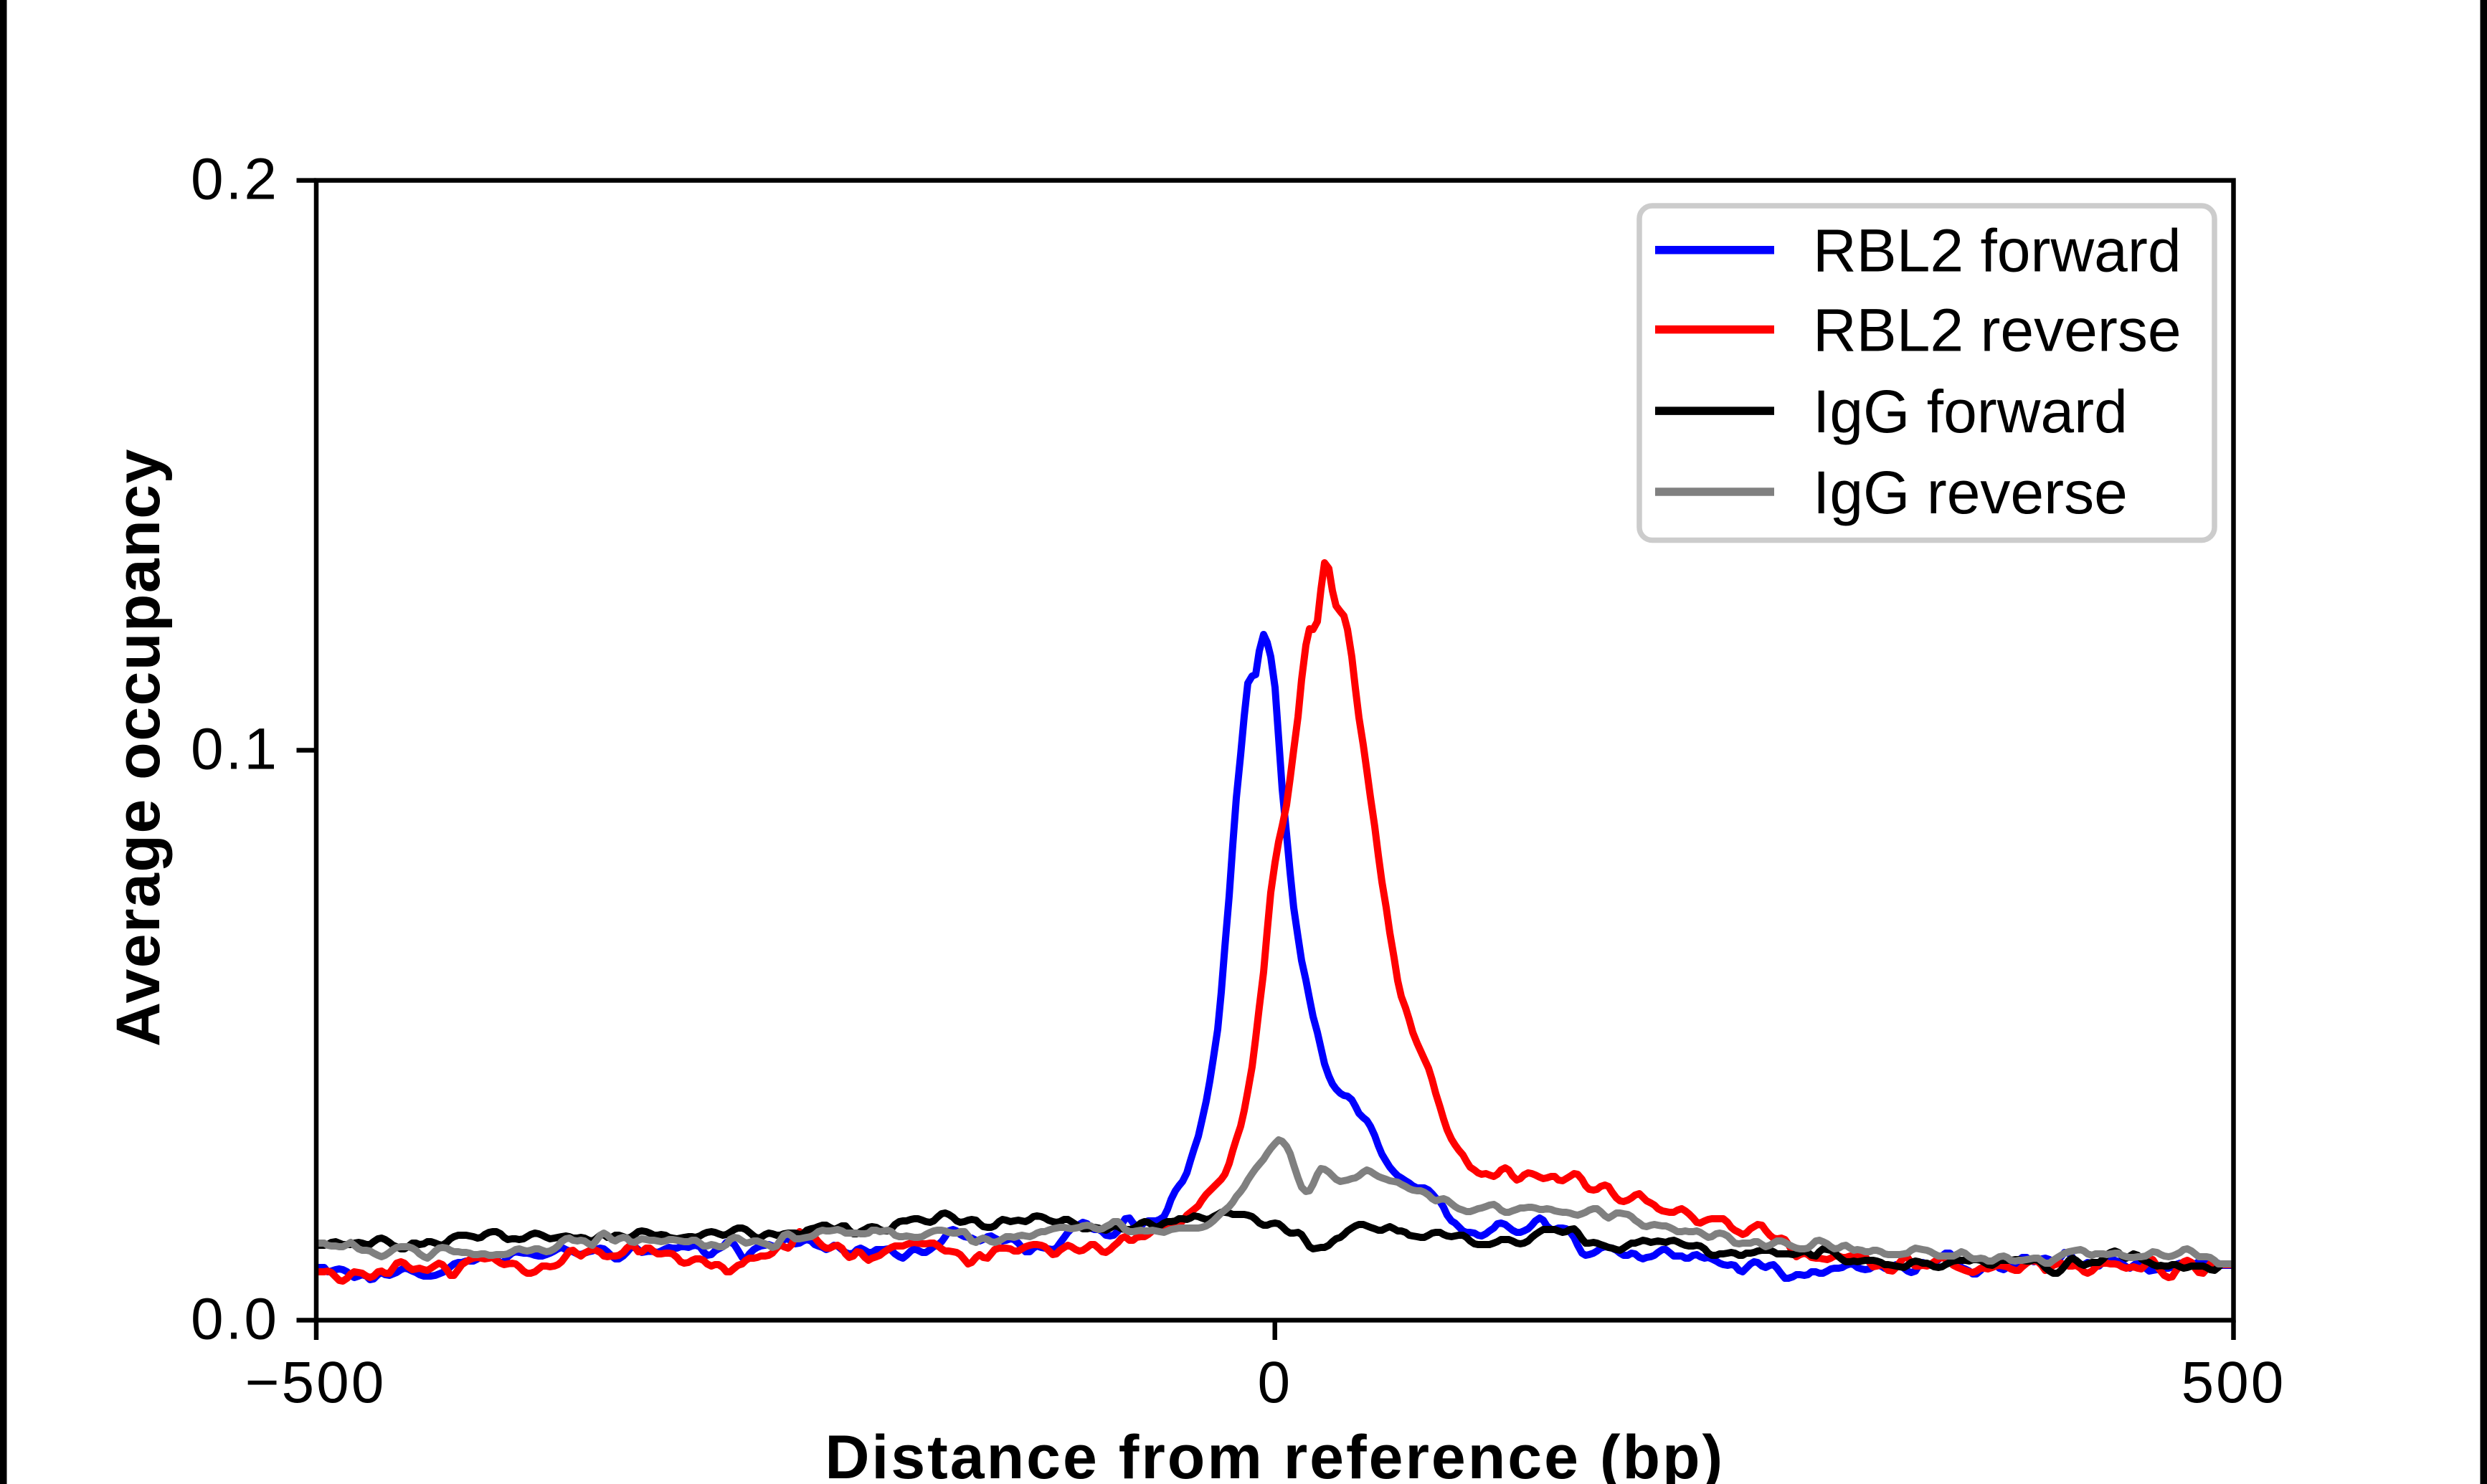  What do you see at coordinates (1971, 412) in the screenshot?
I see `svg-text: IgG forward` at bounding box center [1971, 412].